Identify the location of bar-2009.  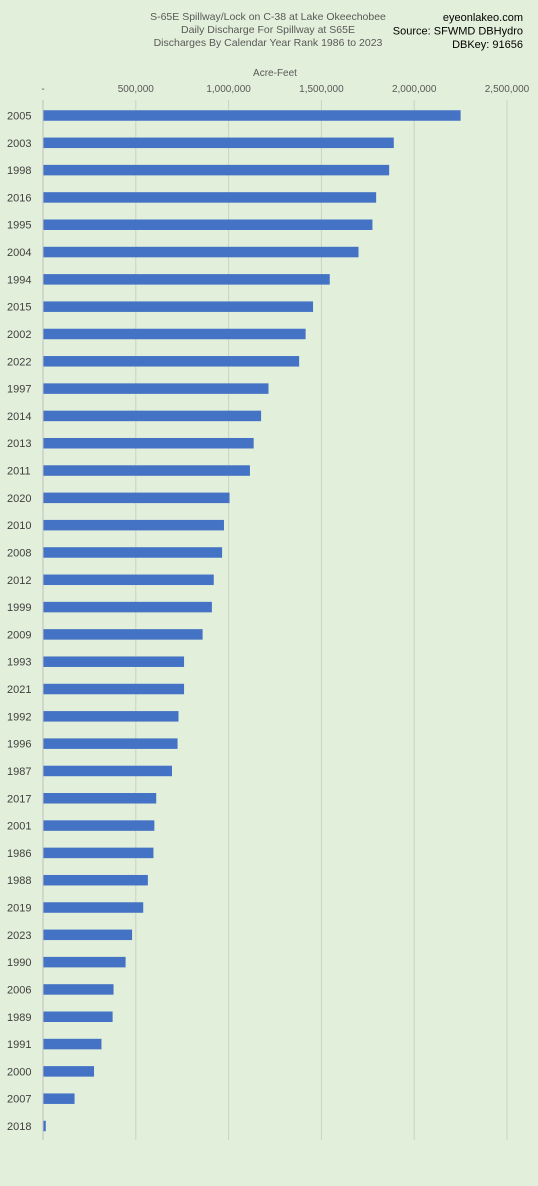
(123, 634).